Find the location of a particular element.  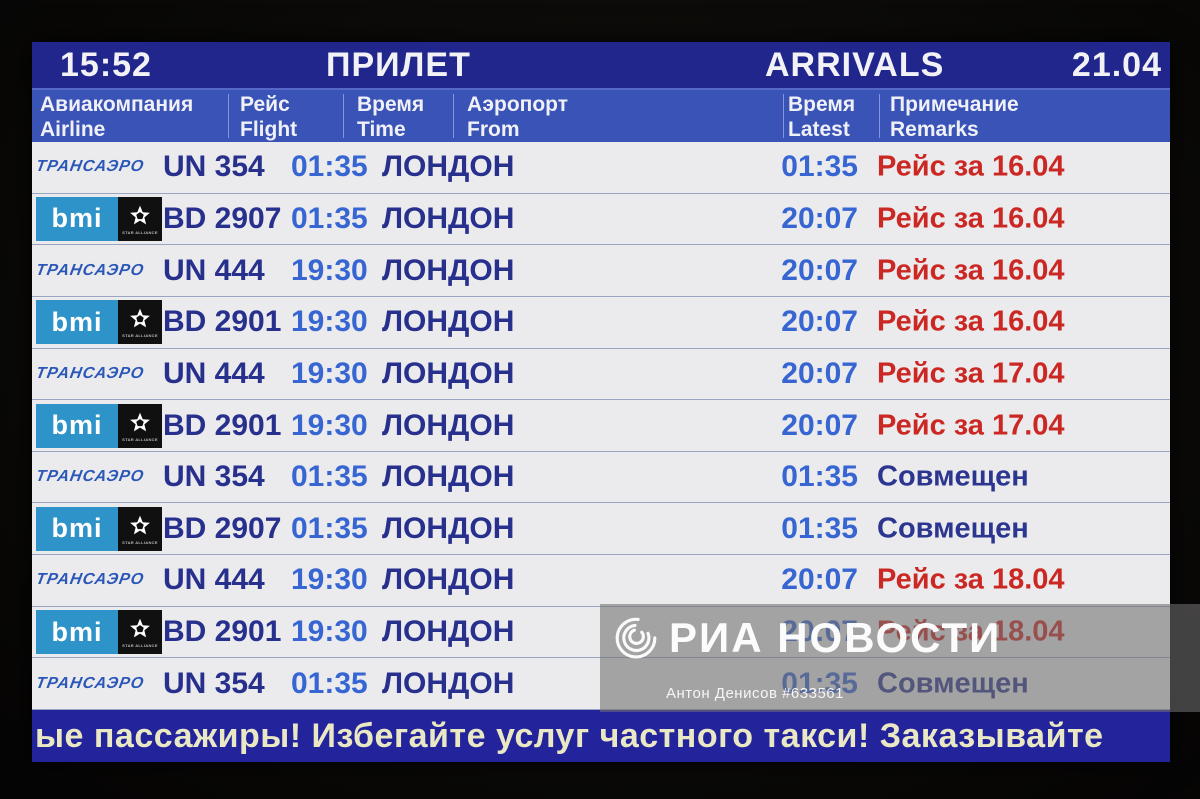

column-remarks: Примечание Remarks is located at coordinates (954, 117).